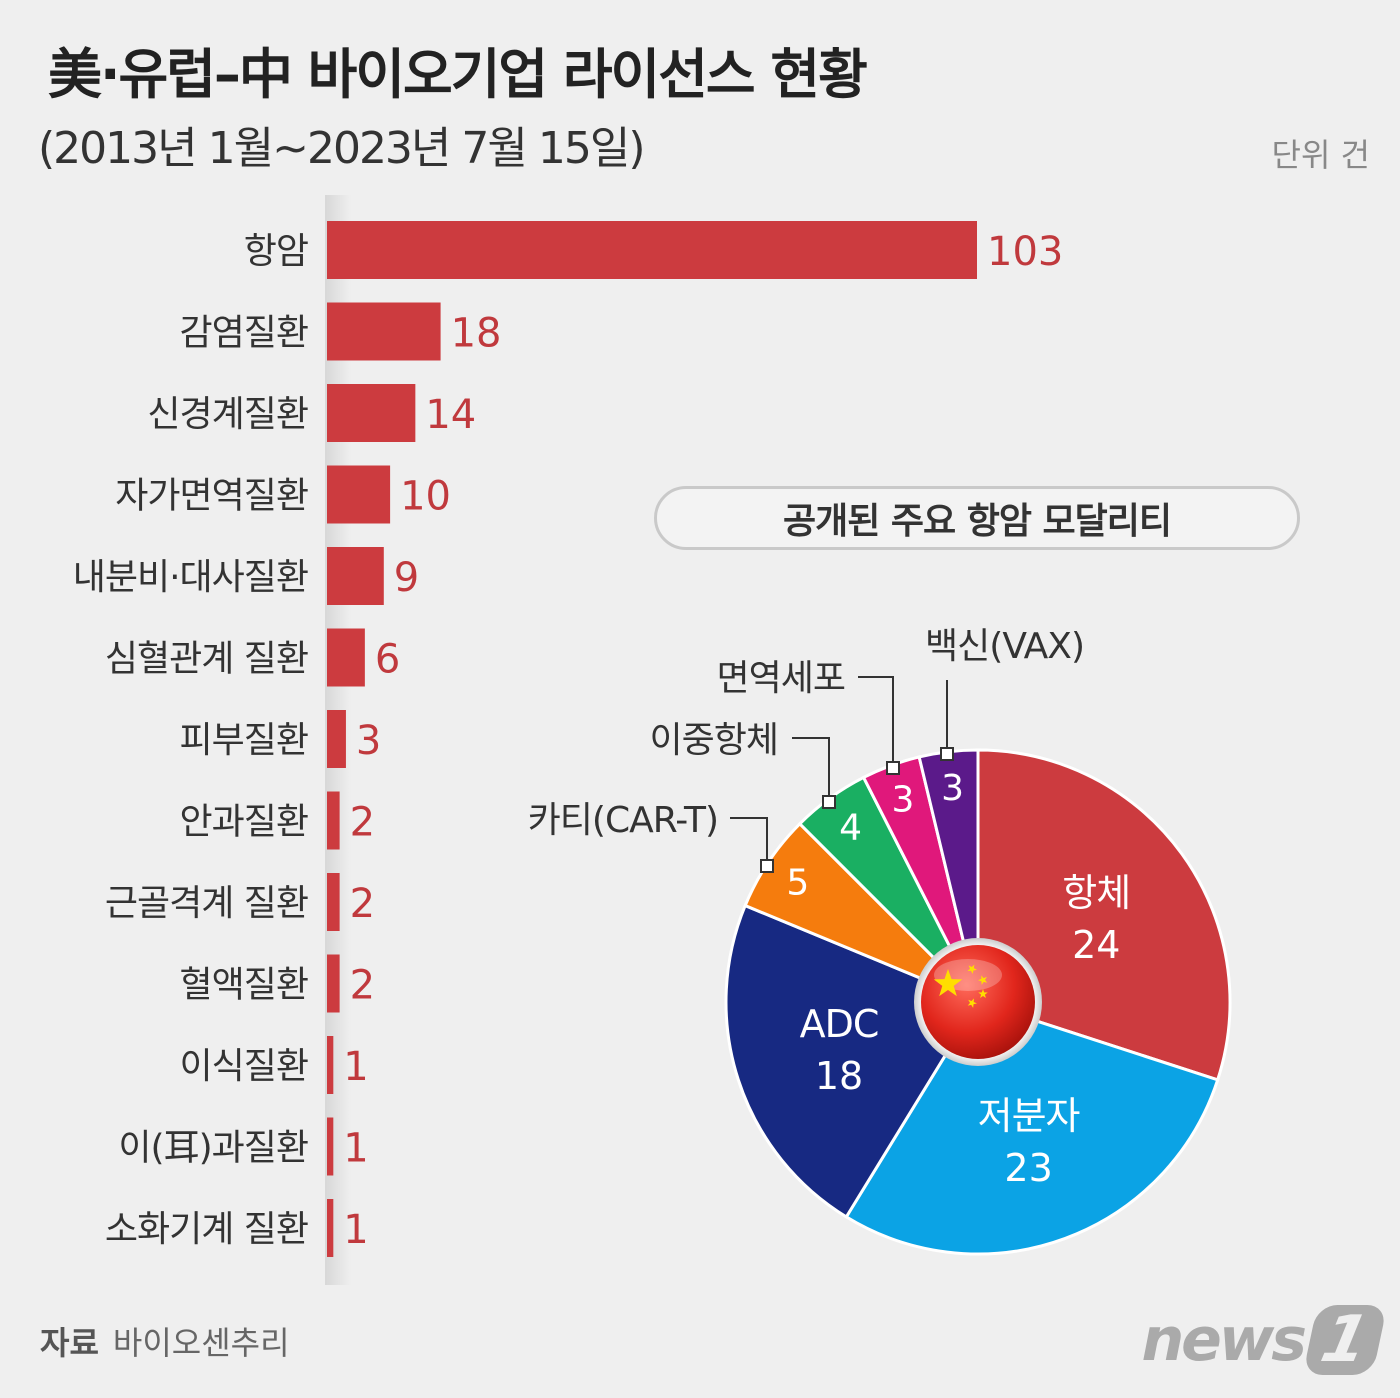  What do you see at coordinates (244, 822) in the screenshot?
I see `category-label: 안과질환` at bounding box center [244, 822].